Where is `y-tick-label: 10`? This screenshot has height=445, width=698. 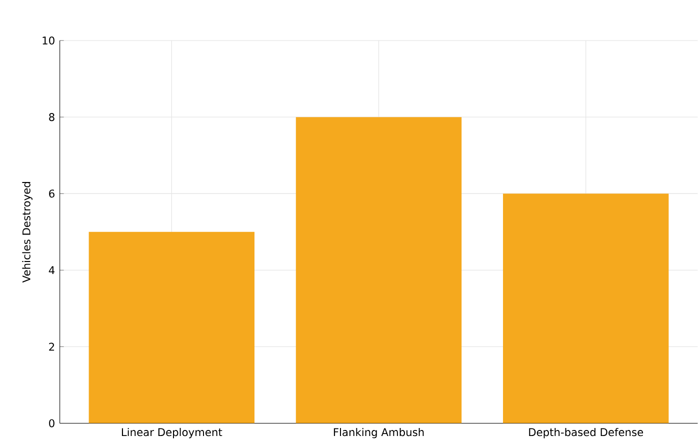 y-tick-label: 10 is located at coordinates (48, 40).